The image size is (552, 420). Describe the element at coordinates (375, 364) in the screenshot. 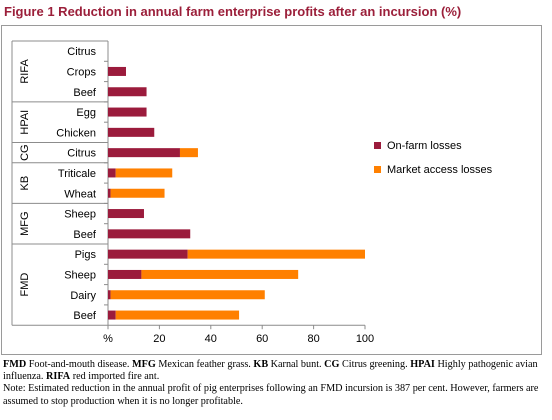

I see `abbr-text: Citrus greening.` at that location.